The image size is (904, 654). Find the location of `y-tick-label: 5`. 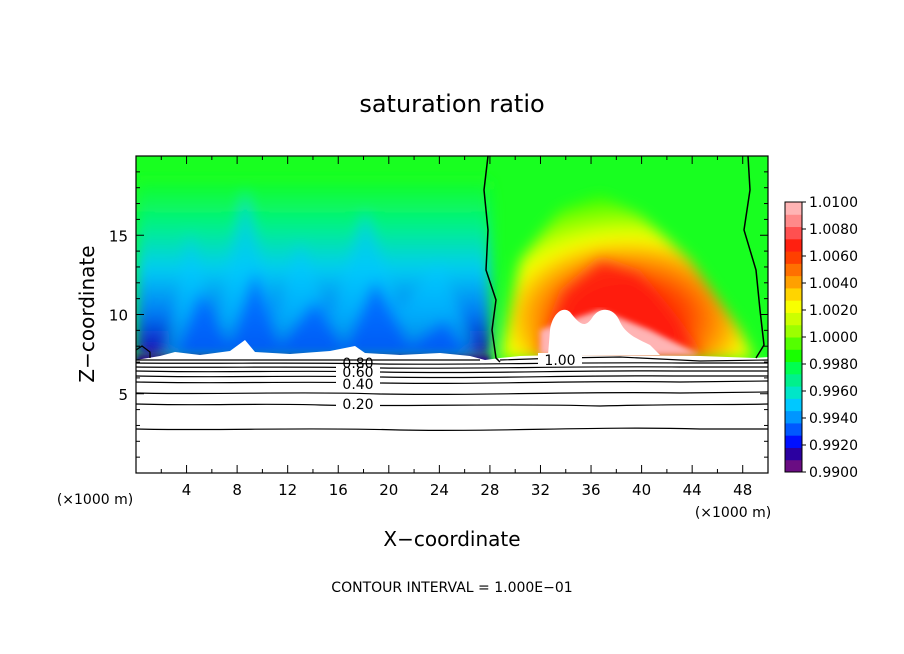

y-tick-label: 5 is located at coordinates (123, 395).